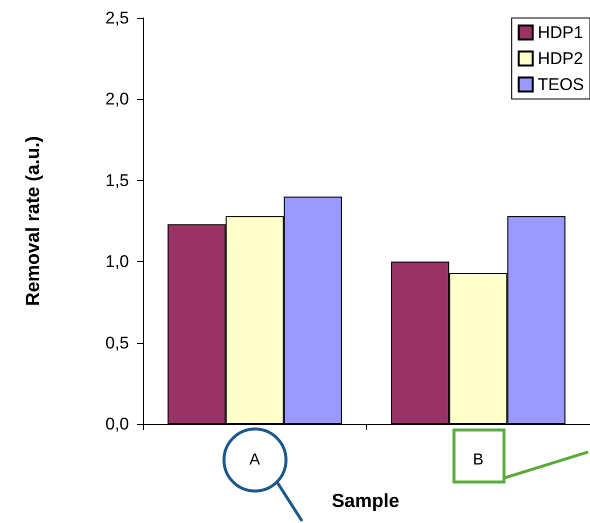  Describe the element at coordinates (561, 32) in the screenshot. I see `legend-label: HDP1` at that location.